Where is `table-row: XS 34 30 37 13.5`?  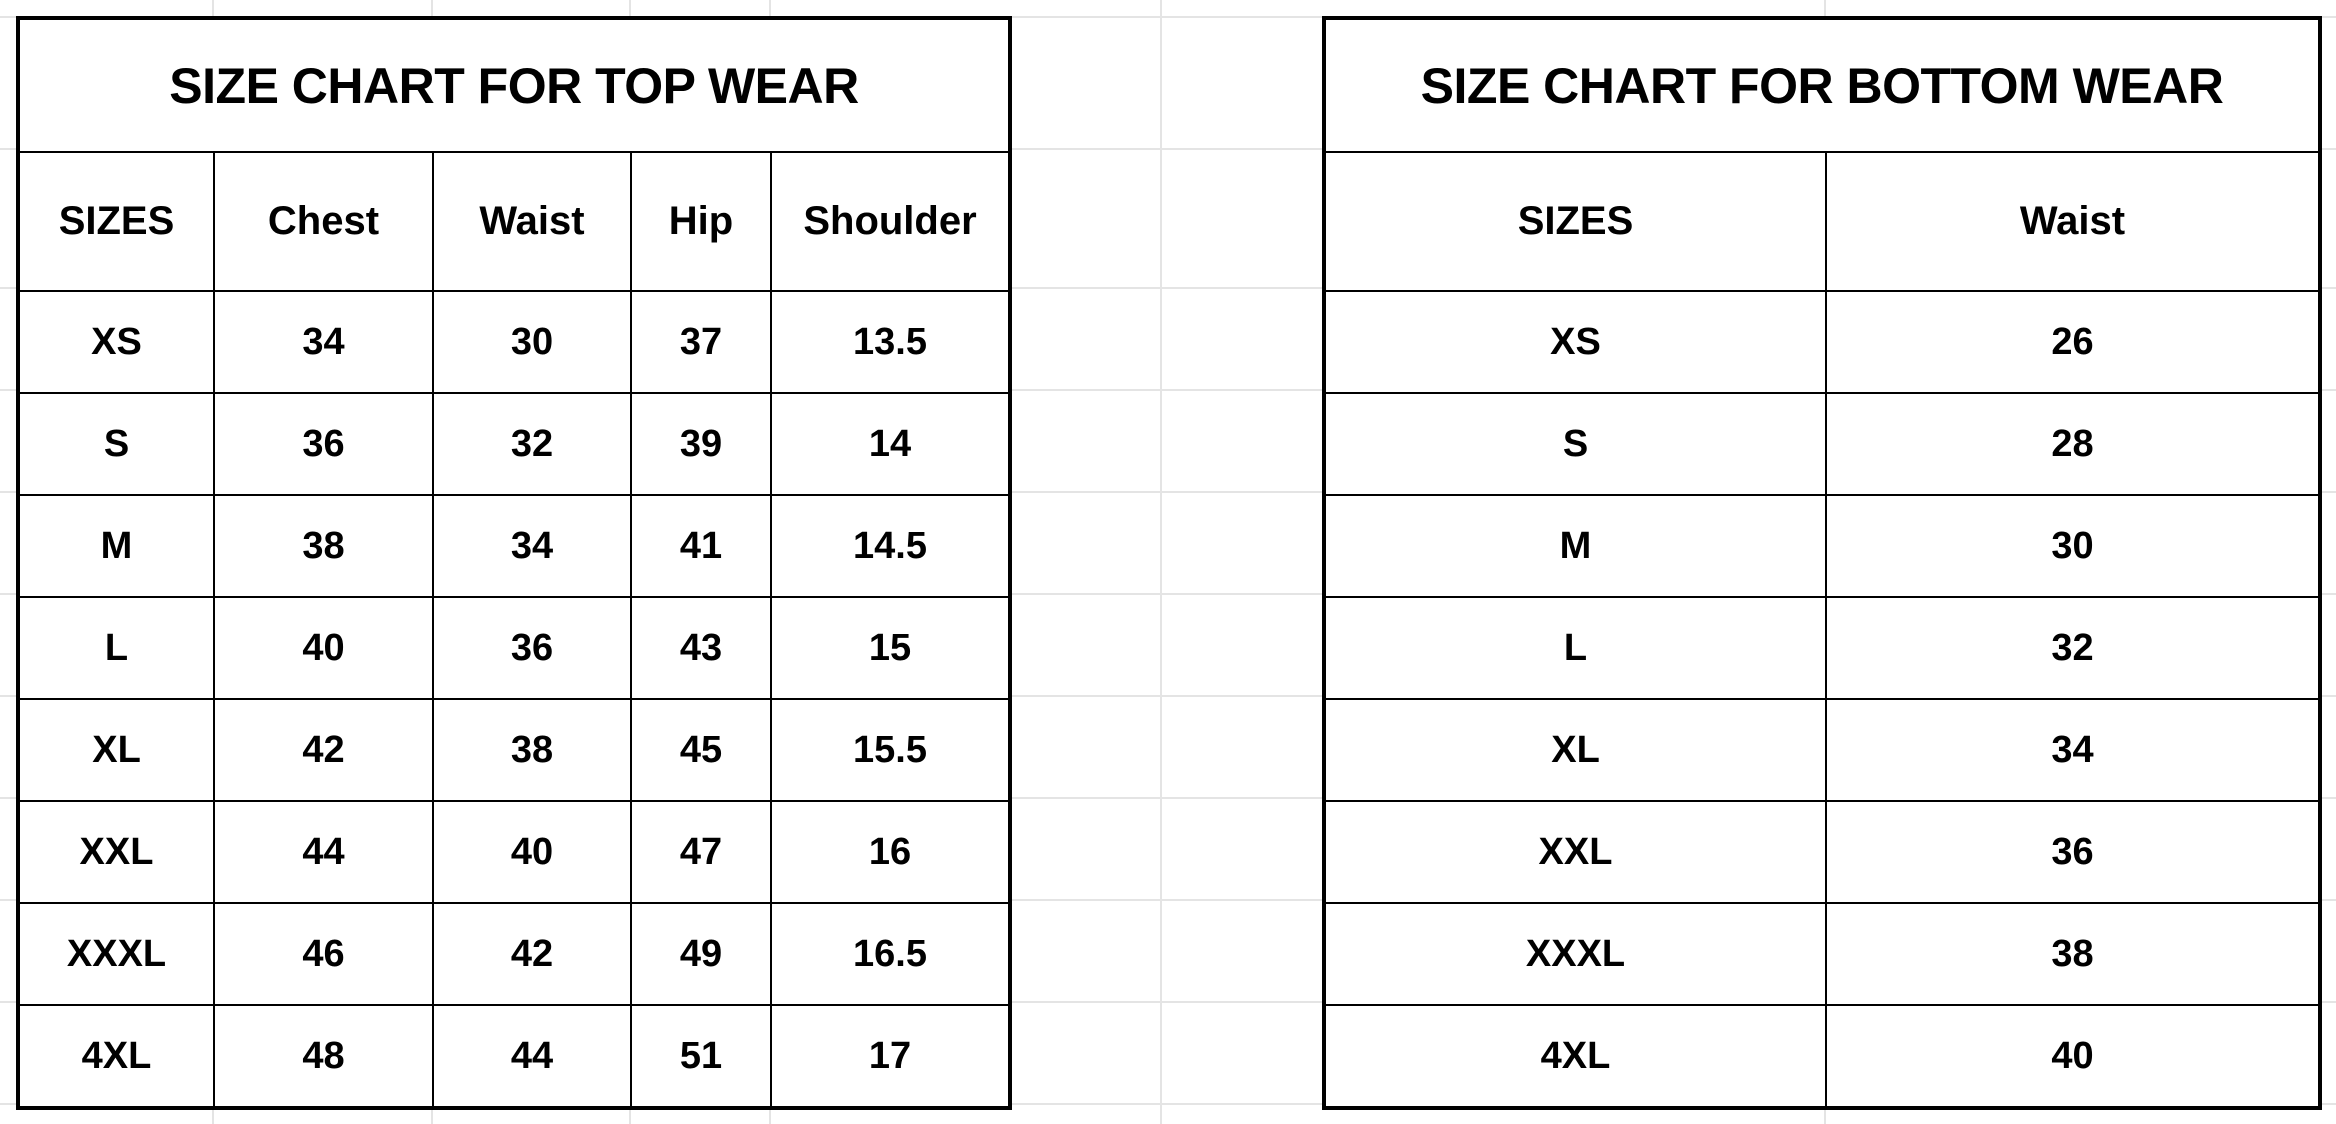
table-row: XS 34 30 37 13.5 is located at coordinates (514, 342).